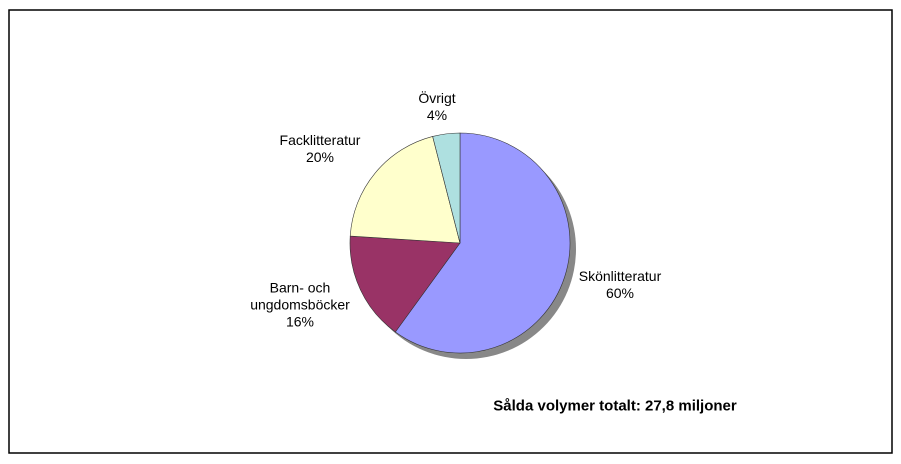  What do you see at coordinates (620, 276) in the screenshot?
I see `category-label: Skönlitteratur` at bounding box center [620, 276].